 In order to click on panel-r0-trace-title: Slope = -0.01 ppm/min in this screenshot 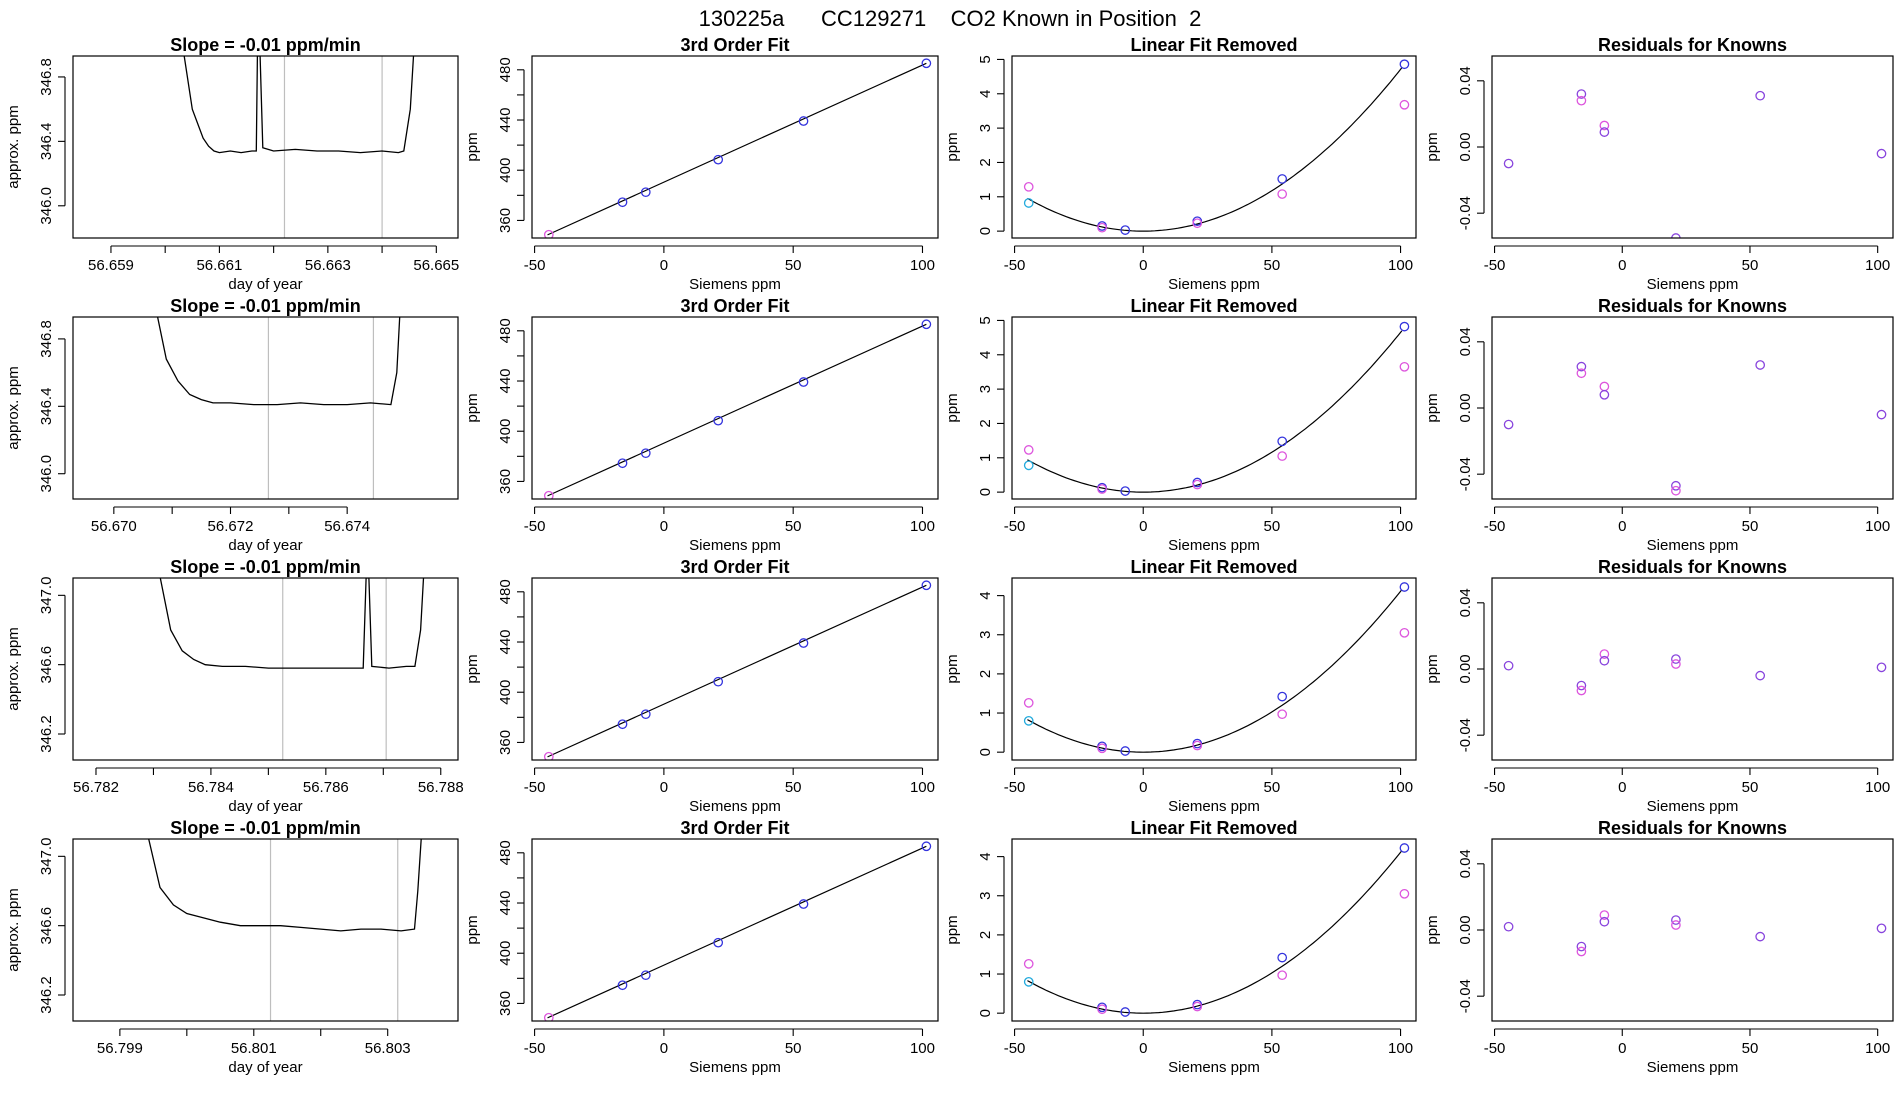, I will do `click(265, 45)`.